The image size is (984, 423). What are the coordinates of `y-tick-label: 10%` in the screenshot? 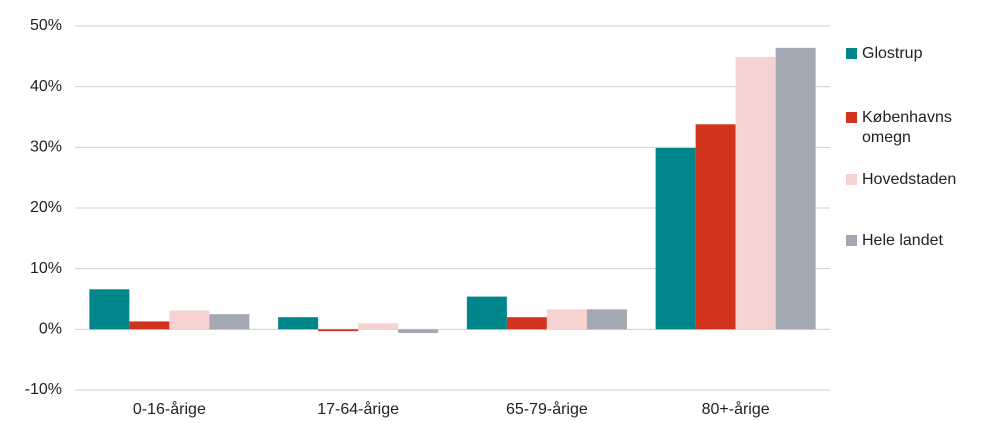 It's located at (46, 268).